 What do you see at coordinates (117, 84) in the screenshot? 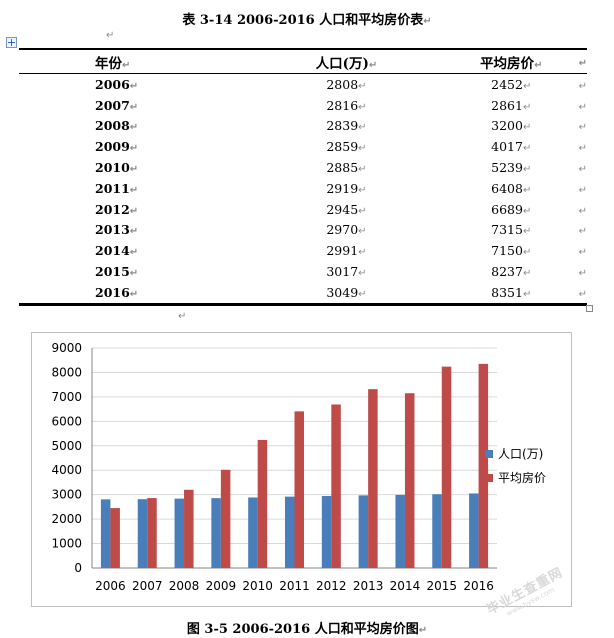
I see `cell-year: 2006↵` at bounding box center [117, 84].